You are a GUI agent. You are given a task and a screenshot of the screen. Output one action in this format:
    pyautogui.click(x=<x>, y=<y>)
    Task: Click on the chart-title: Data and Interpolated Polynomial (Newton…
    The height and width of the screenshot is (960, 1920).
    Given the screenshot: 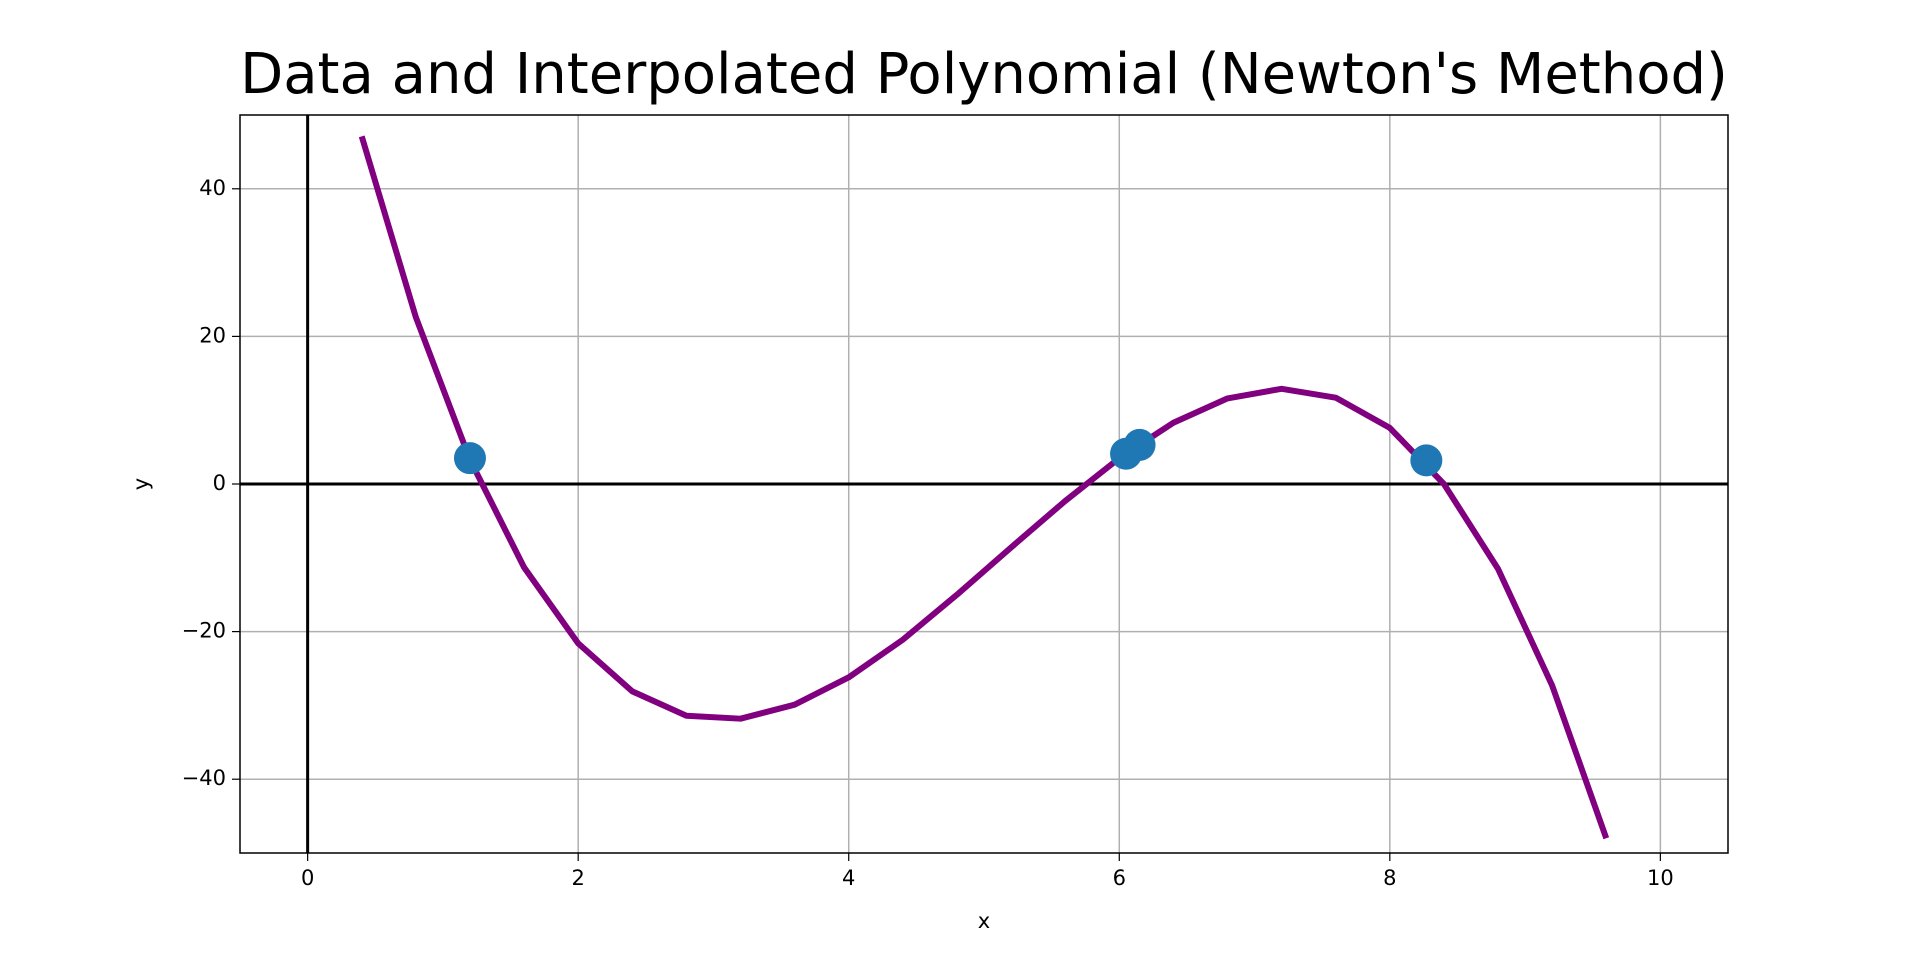 What is the action you would take?
    pyautogui.click(x=984, y=74)
    